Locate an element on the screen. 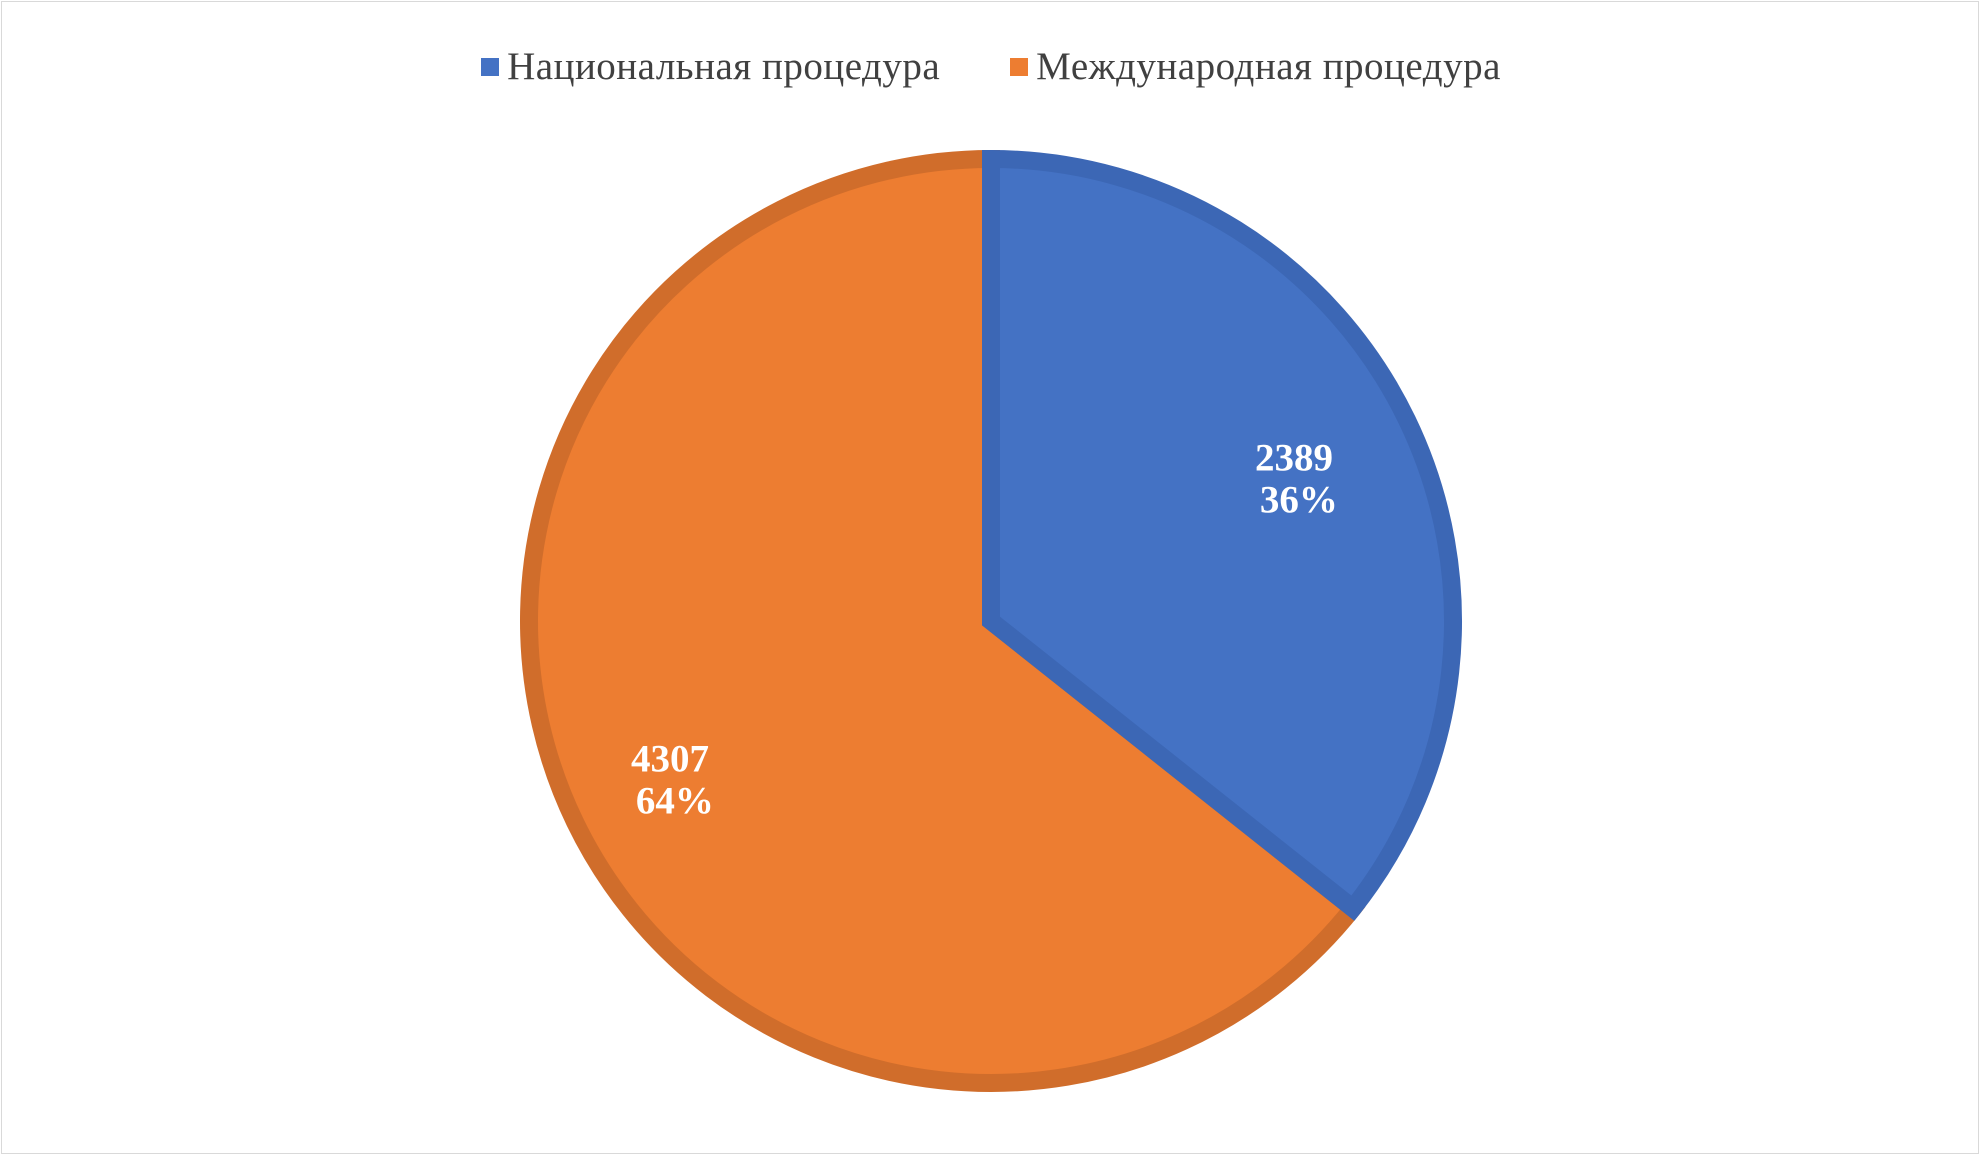 The height and width of the screenshot is (1157, 1982). legend-swatch-international is located at coordinates (1019, 66).